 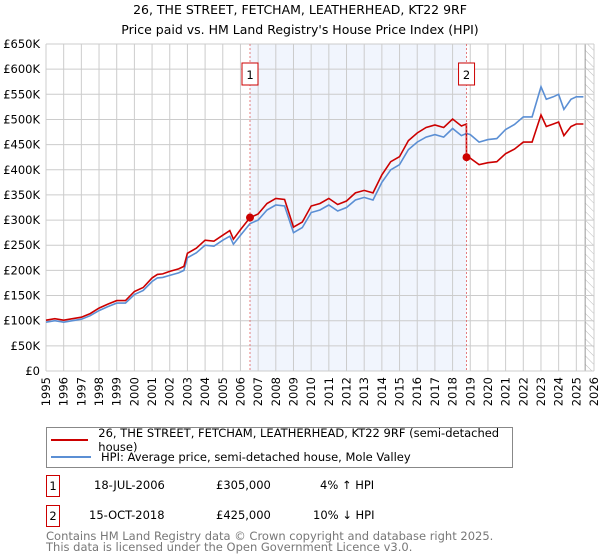 I want to click on y-tick-label: £500K, so click(x=21, y=119).